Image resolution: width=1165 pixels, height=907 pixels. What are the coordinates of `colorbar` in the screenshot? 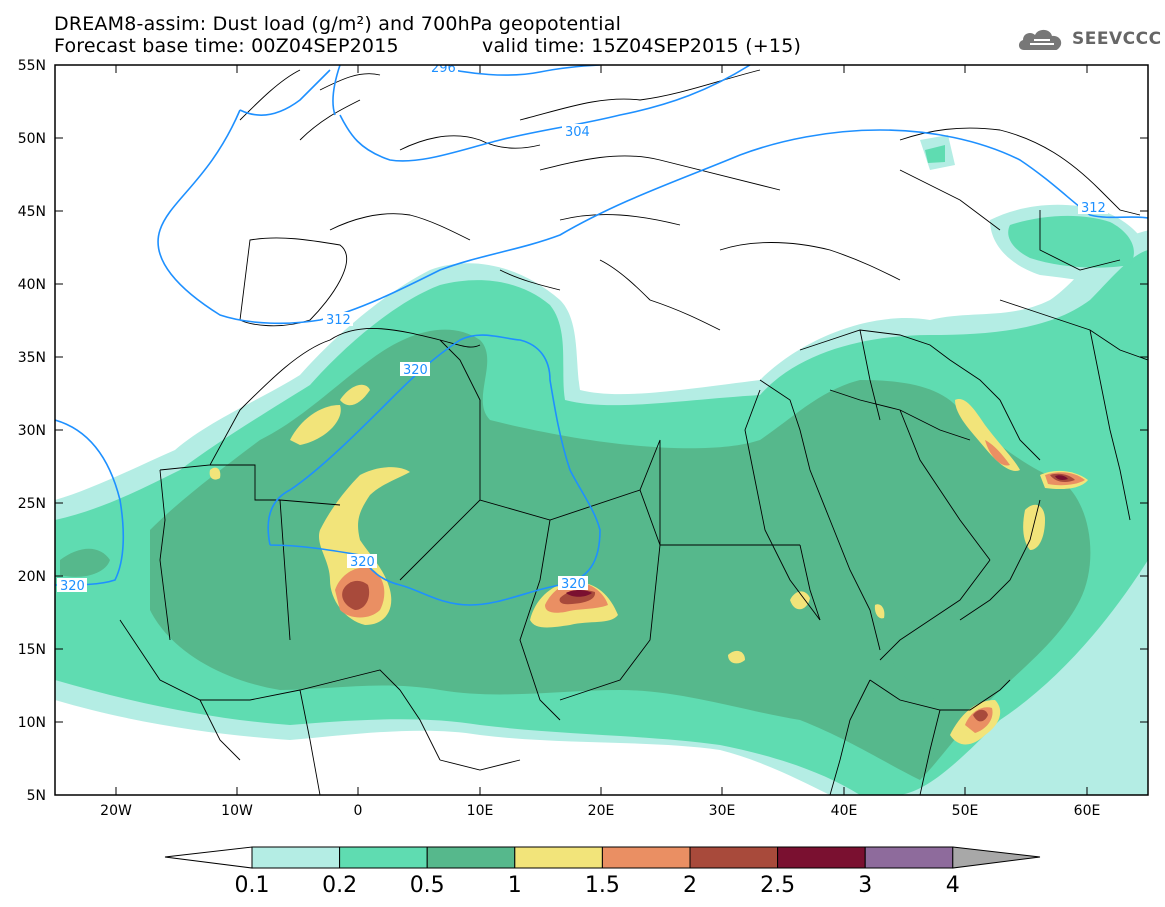 It's located at (602, 857).